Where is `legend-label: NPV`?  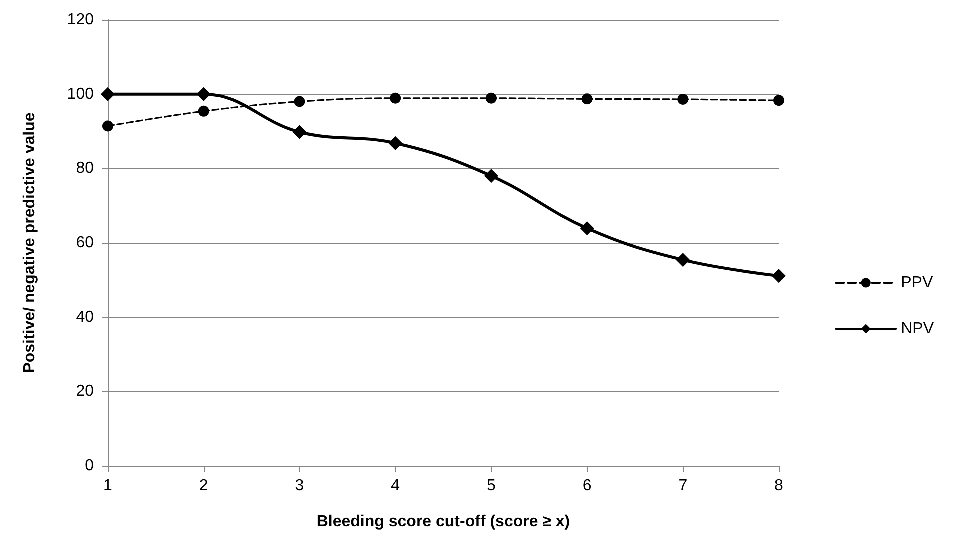
legend-label: NPV is located at coordinates (917, 329).